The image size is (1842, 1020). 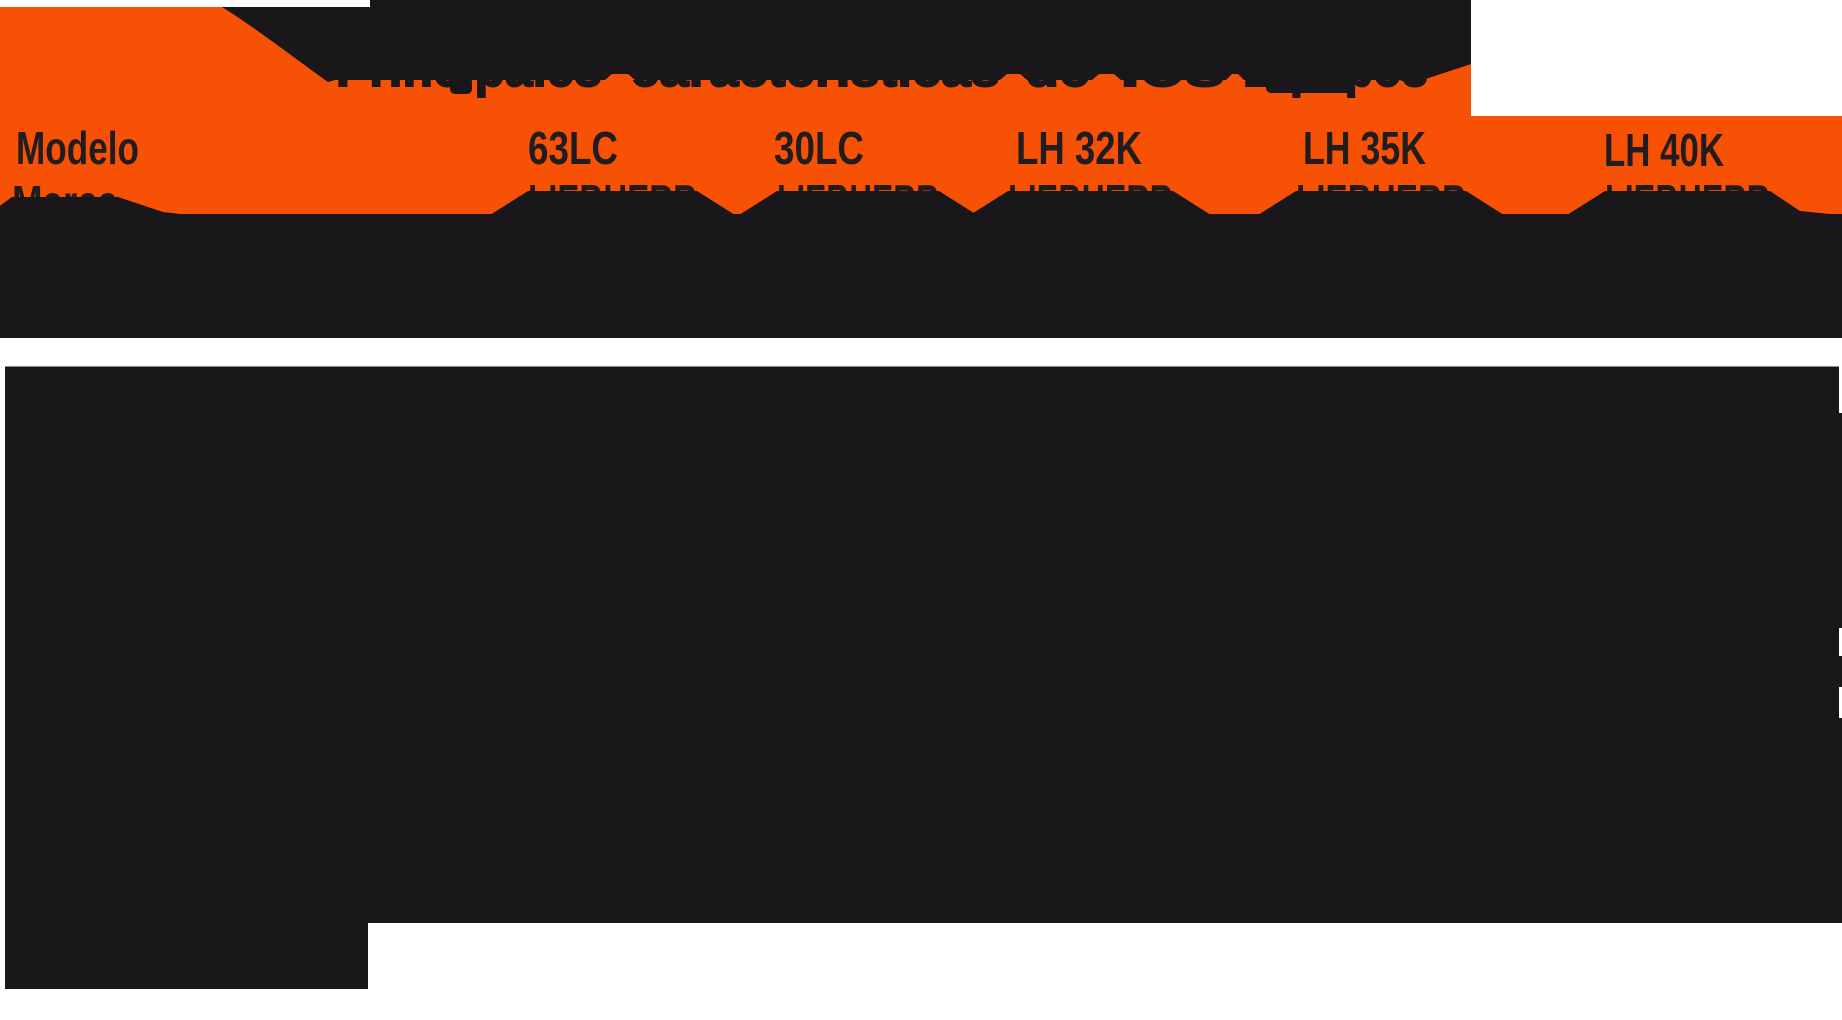 What do you see at coordinates (1079, 148) in the screenshot?
I see `svg-text: LH 32K` at bounding box center [1079, 148].